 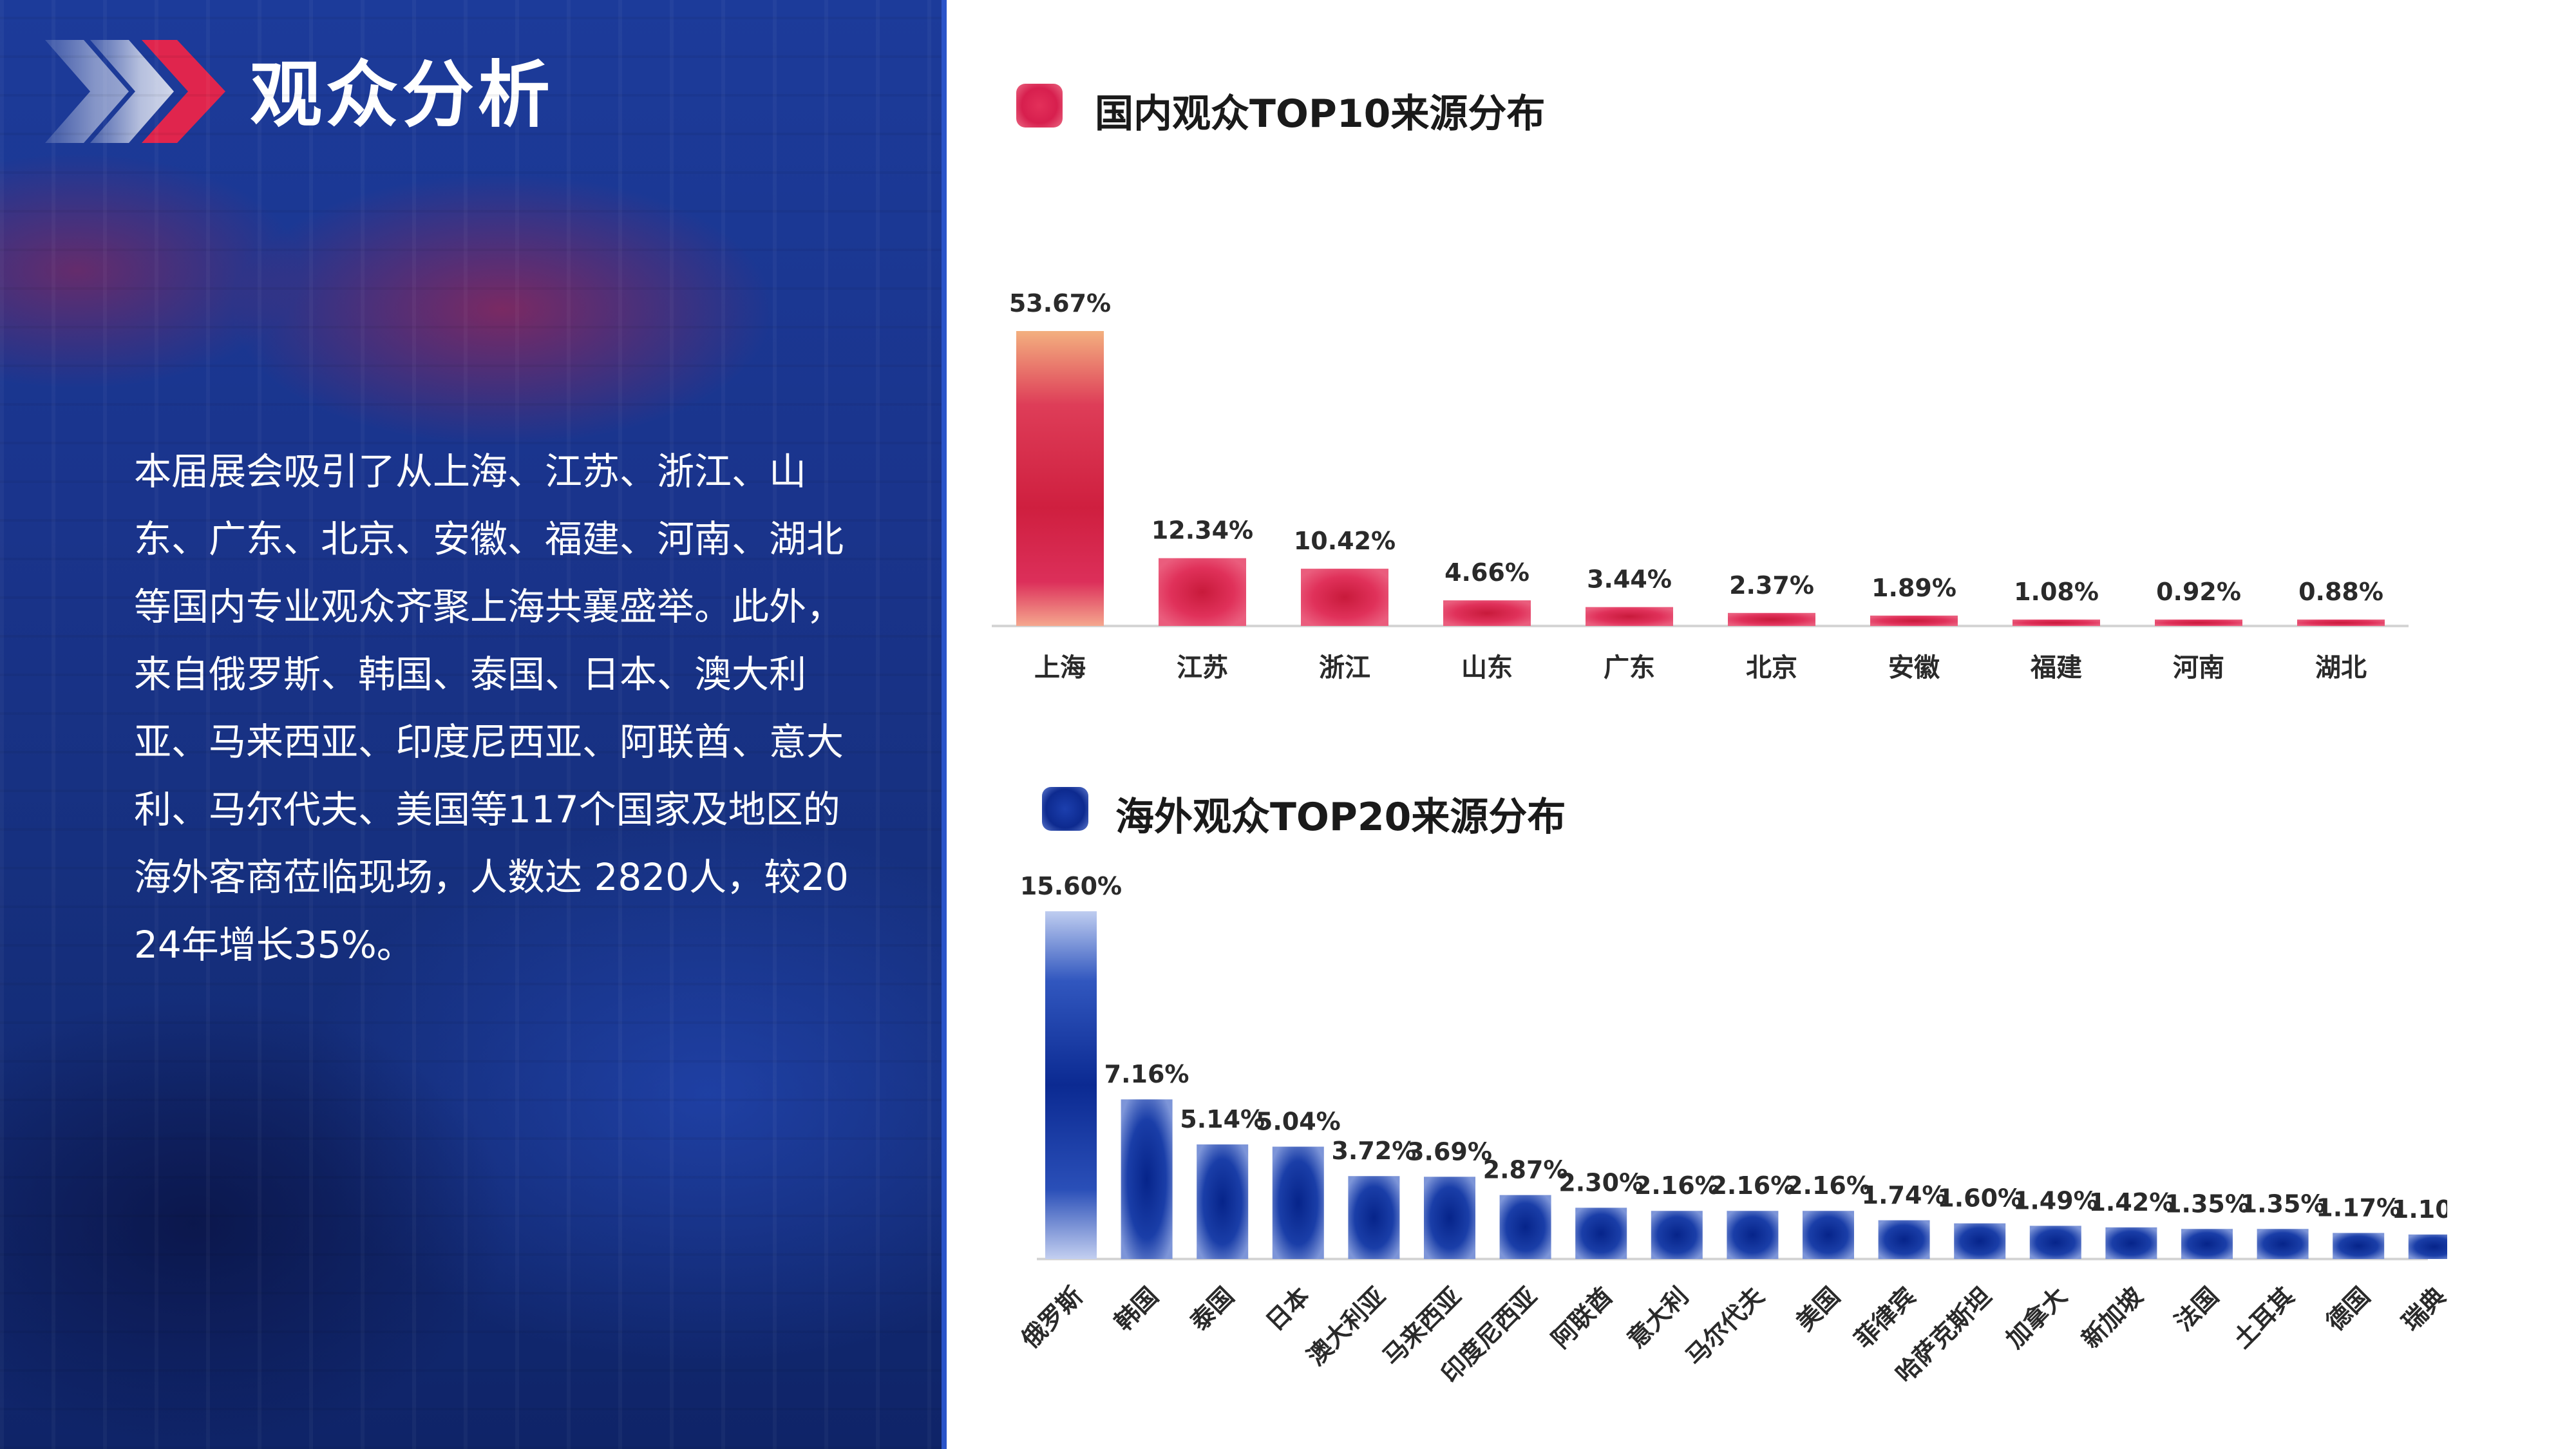 What do you see at coordinates (1347, 1326) in the screenshot?
I see `category-label: 澳大利亚` at bounding box center [1347, 1326].